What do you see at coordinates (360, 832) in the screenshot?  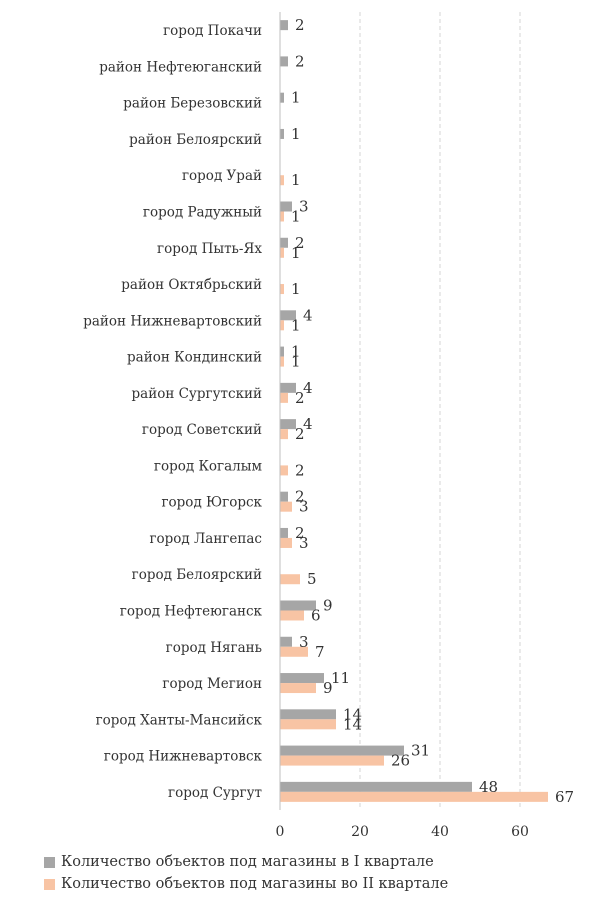 I see `x-tick-label-20: 20` at bounding box center [360, 832].